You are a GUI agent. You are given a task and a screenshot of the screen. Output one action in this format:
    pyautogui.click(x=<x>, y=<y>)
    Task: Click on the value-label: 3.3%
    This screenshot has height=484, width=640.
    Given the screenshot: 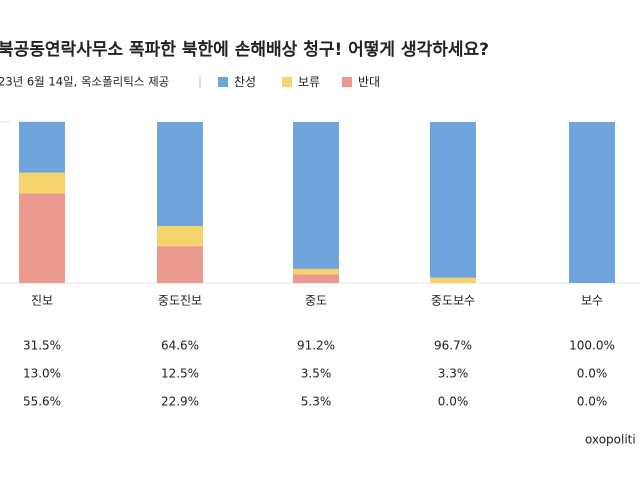 What is the action you would take?
    pyautogui.click(x=453, y=374)
    